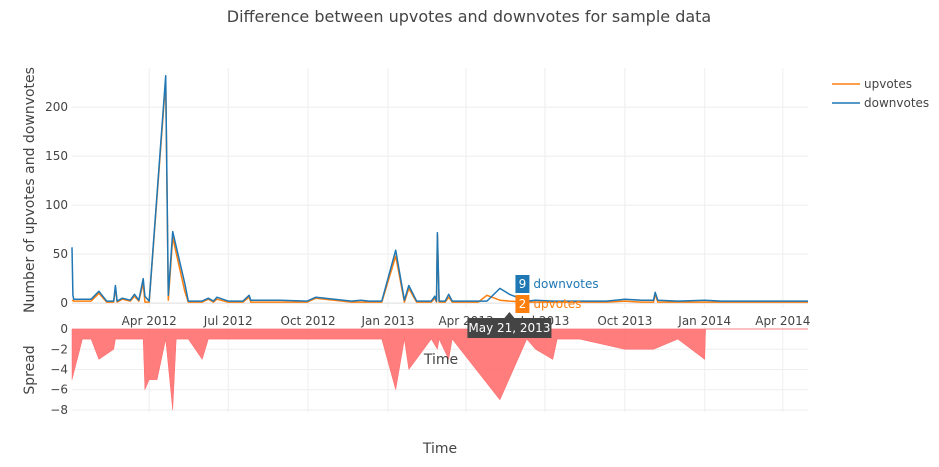 The width and height of the screenshot is (939, 467). What do you see at coordinates (64, 303) in the screenshot?
I see `top-y-tick-label: 0` at bounding box center [64, 303].